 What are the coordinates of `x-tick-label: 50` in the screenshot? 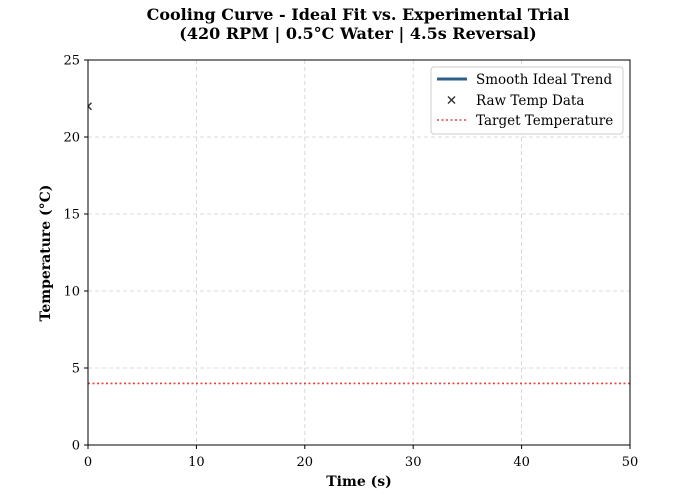 It's located at (630, 462).